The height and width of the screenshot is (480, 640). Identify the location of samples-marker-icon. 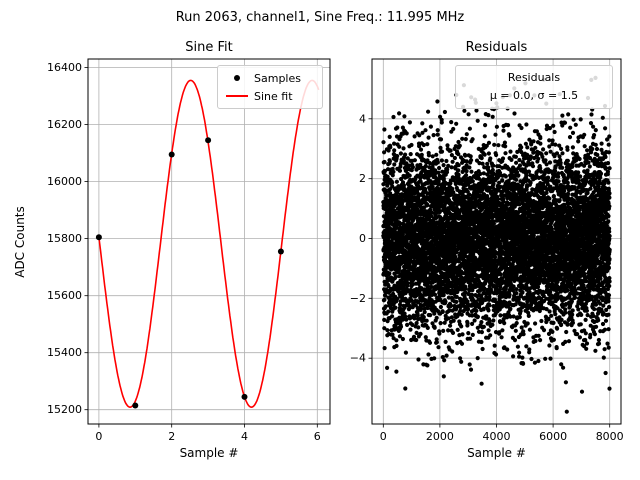
(237, 78).